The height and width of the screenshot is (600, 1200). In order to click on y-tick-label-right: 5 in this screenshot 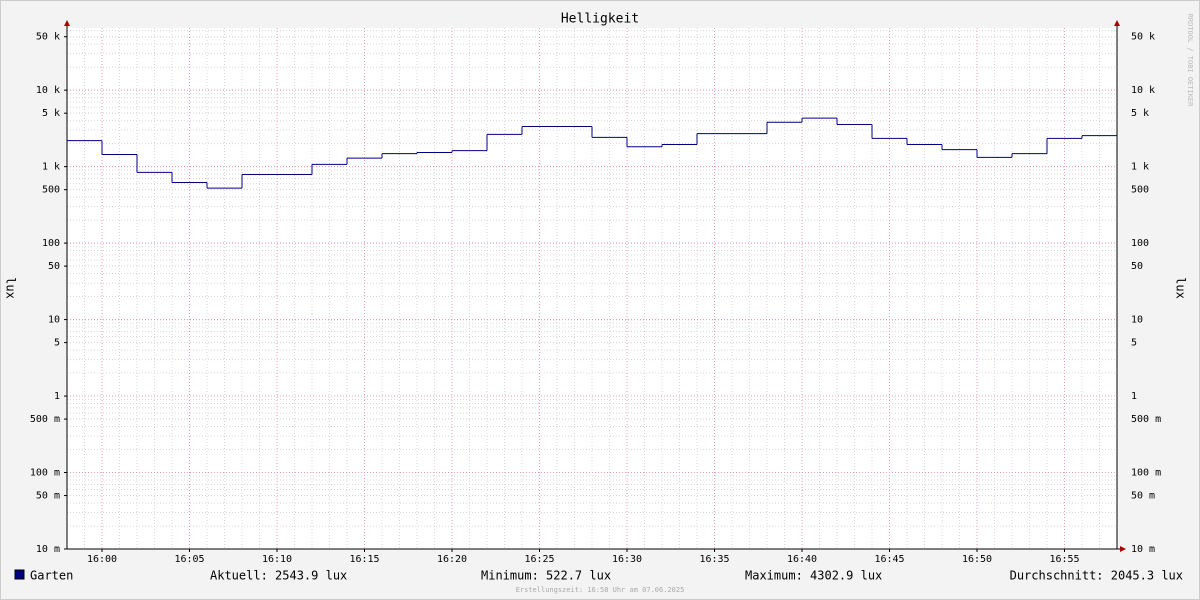, I will do `click(1134, 343)`.